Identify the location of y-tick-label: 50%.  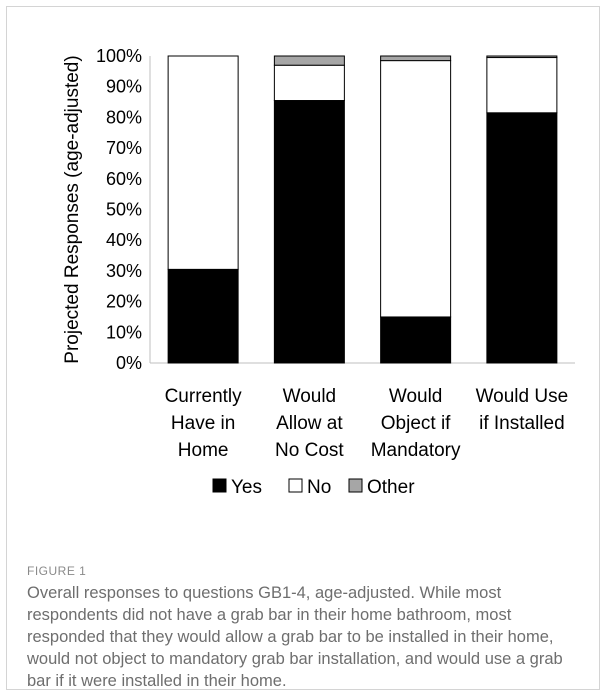
(124, 210).